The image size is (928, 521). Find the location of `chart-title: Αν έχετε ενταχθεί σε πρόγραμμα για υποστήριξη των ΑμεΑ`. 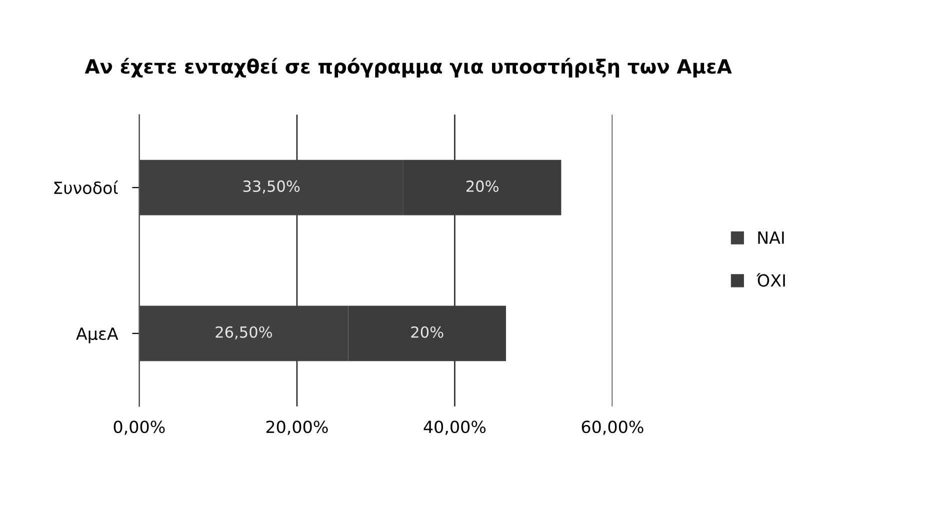

chart-title: Αν έχετε ενταχθεί σε πρόγραμμα για υποστήριξη των ΑμεΑ is located at coordinates (408, 68).